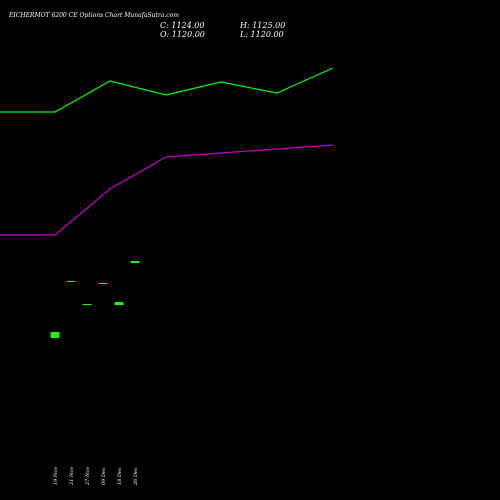 This screenshot has height=500, width=500. I want to click on high-value: H: 1125.00, so click(263, 25).